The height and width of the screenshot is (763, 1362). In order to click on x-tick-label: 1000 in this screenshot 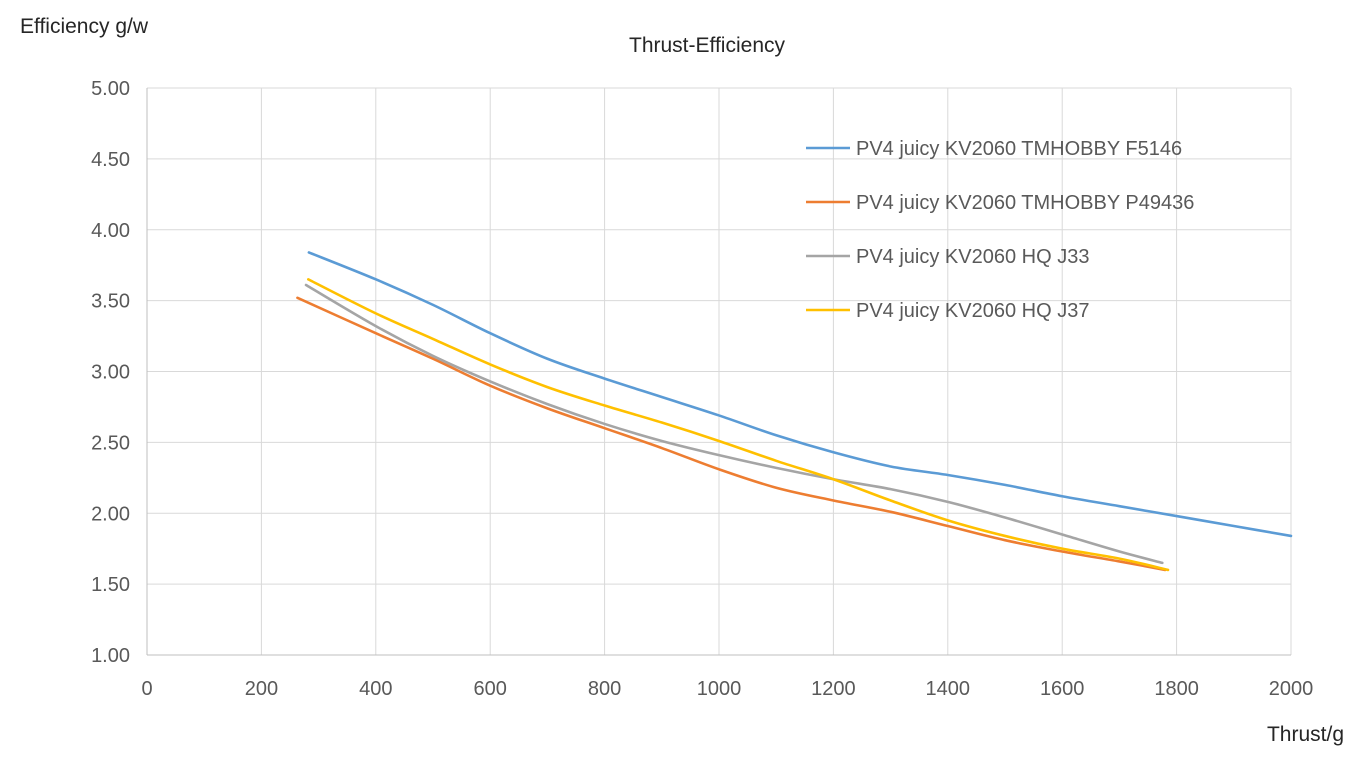, I will do `click(719, 689)`.